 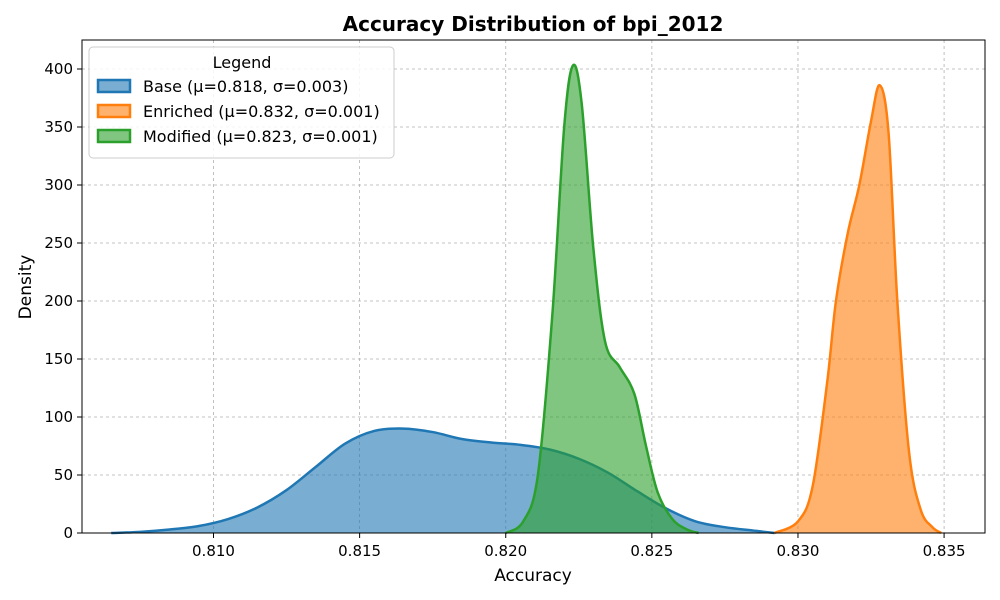 I want to click on y-axis-ticks: 0 50 100 150 200 250 300 350 400, so click(x=63, y=301).